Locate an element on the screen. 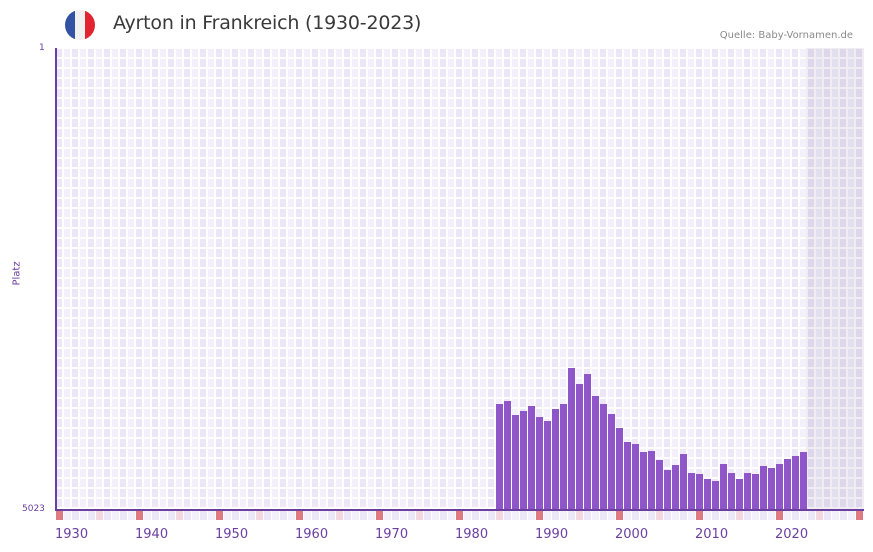 The width and height of the screenshot is (873, 552). bar-1987 is located at coordinates (515, 462).